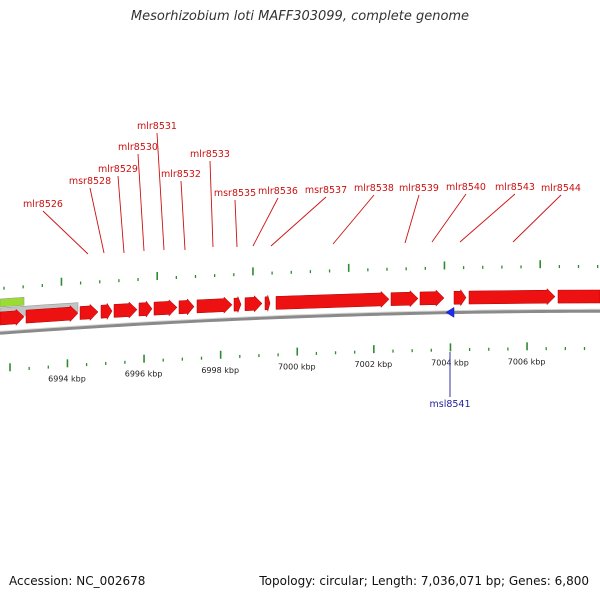  What do you see at coordinates (527, 361) in the screenshot?
I see `axis-tick-label: 7006 kbp` at bounding box center [527, 361].